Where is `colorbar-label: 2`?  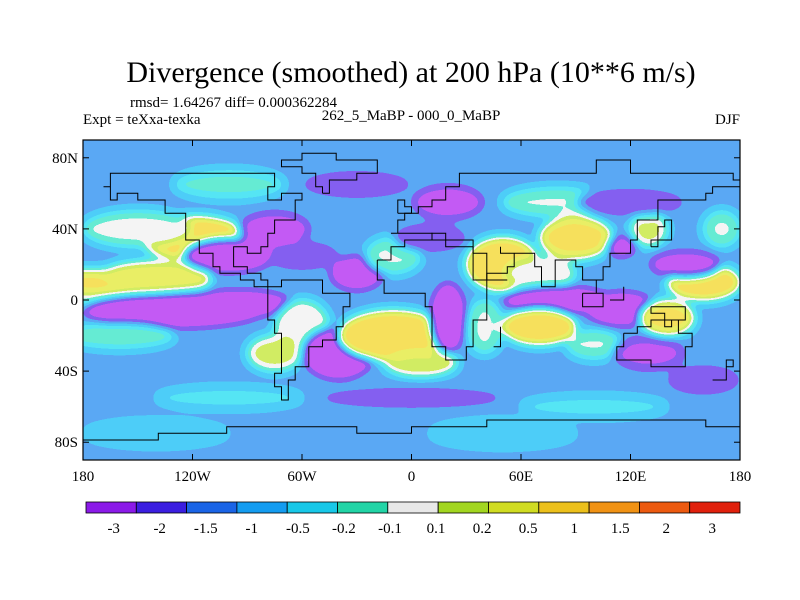
colorbar-label: 2 is located at coordinates (667, 529).